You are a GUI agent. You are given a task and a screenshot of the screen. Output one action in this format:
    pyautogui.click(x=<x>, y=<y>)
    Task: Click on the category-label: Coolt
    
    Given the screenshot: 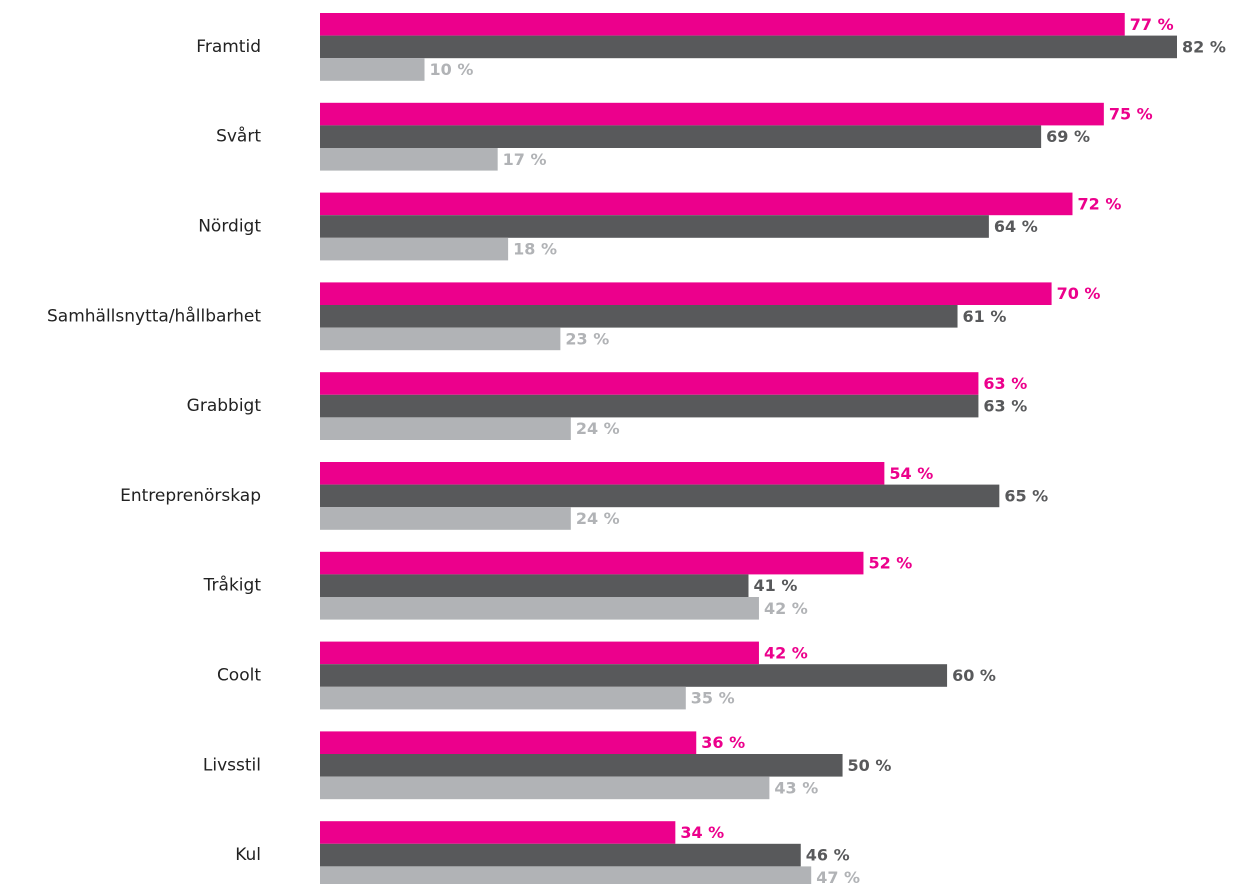 What is the action you would take?
    pyautogui.click(x=239, y=676)
    